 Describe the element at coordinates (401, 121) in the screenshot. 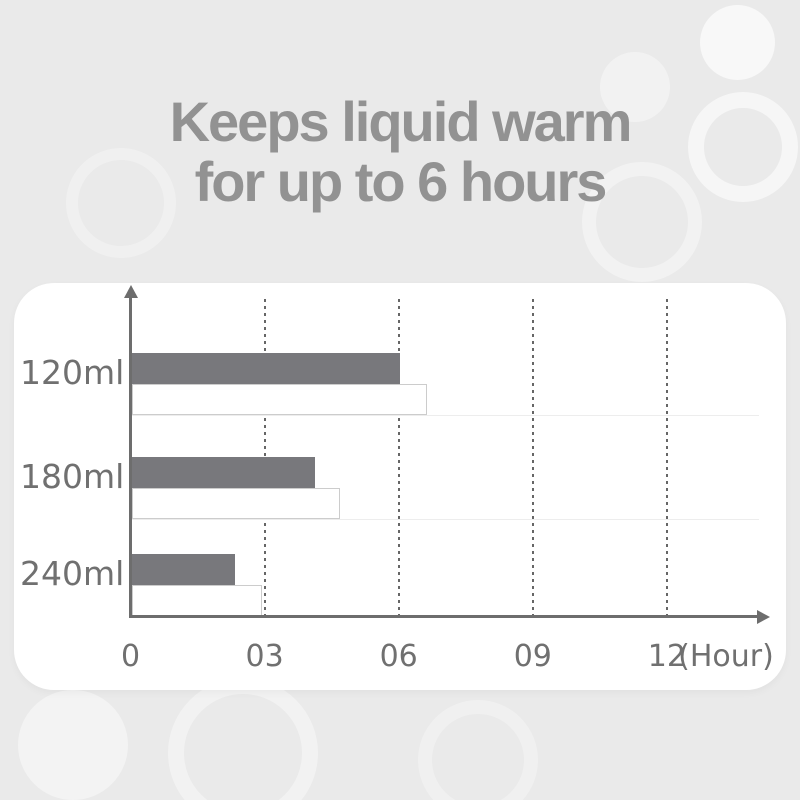

I see `title-line-1: Keeps liquid warm` at that location.